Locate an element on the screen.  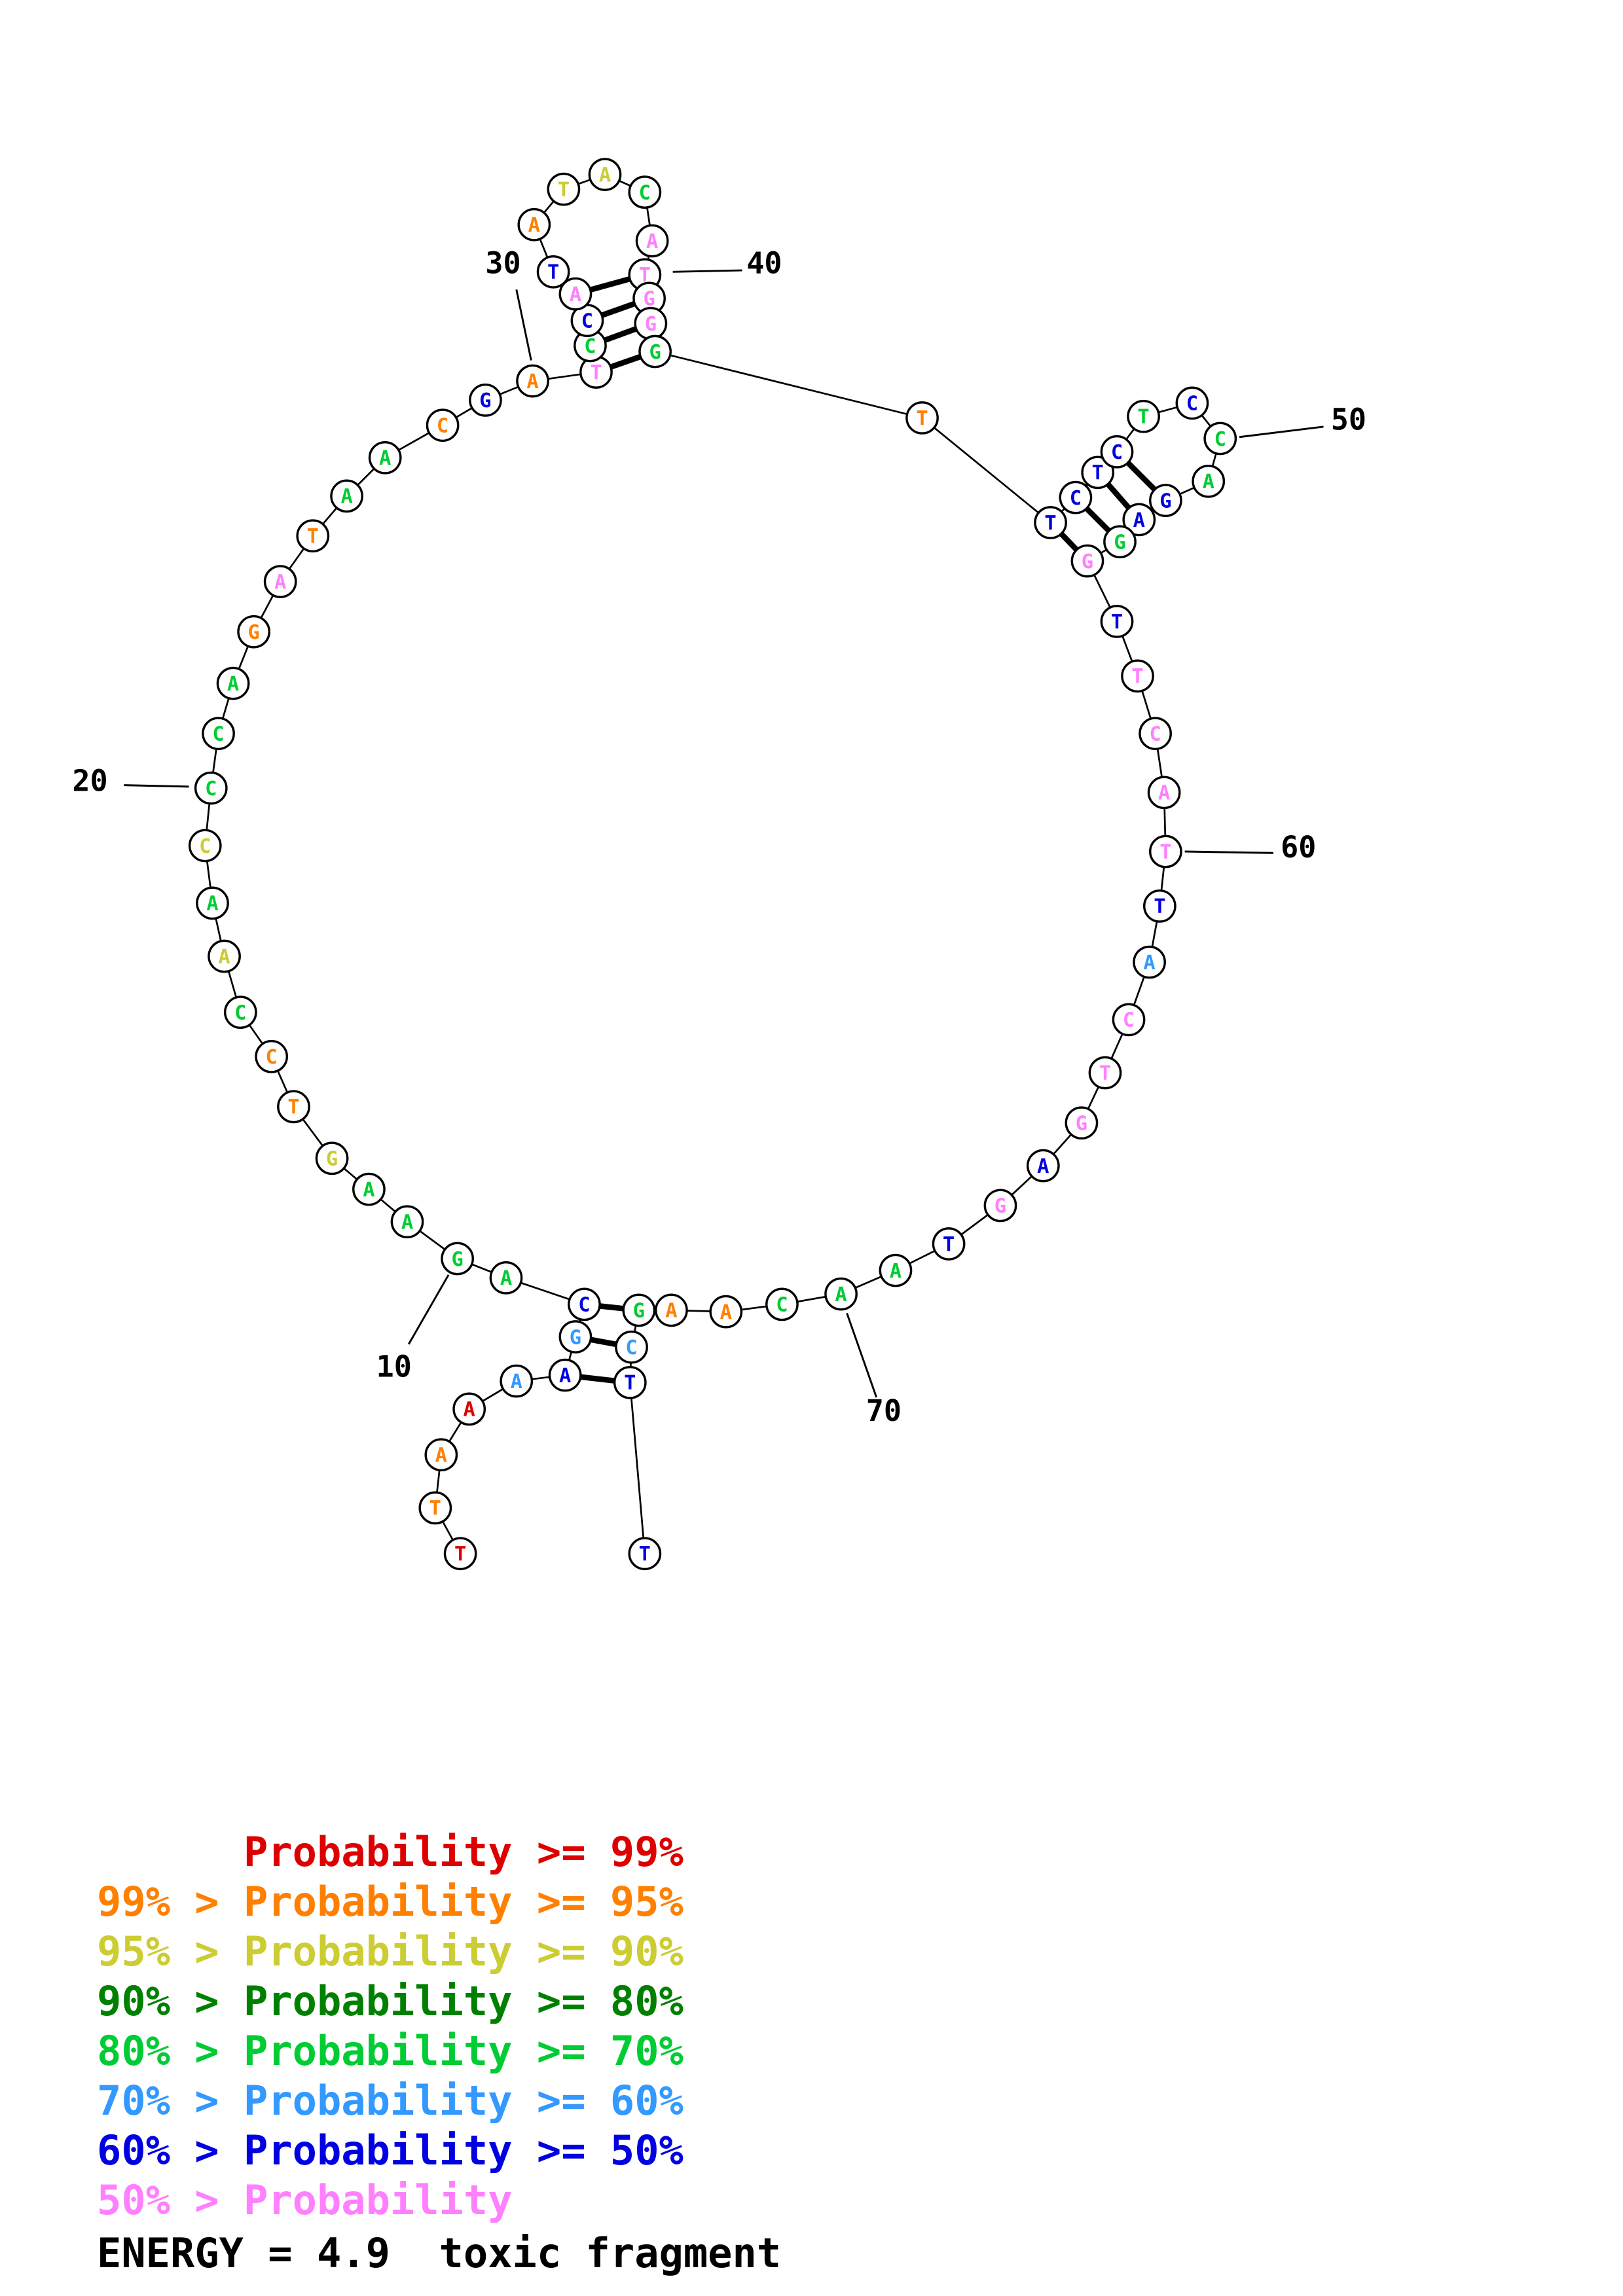
position-label: 30 is located at coordinates (502, 263).